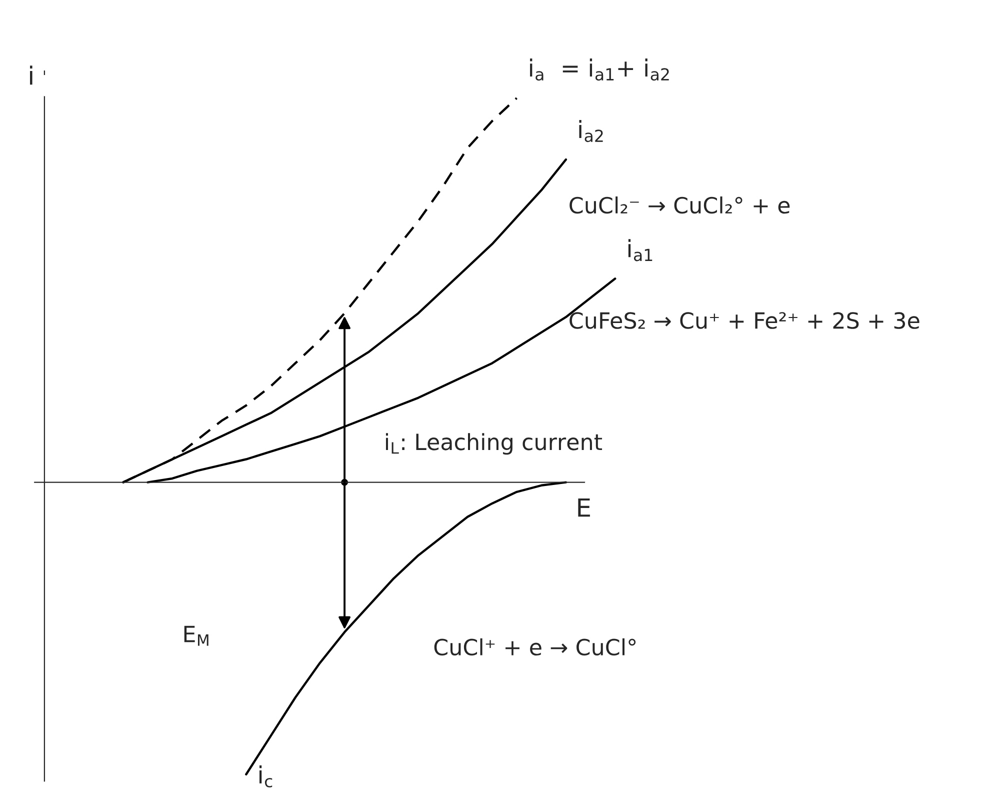 This screenshot has width=989, height=789. What do you see at coordinates (599, 69) in the screenshot?
I see `series-label: i$_{a}$ = i$_{a1}$+ i$_{a2}$` at bounding box center [599, 69].